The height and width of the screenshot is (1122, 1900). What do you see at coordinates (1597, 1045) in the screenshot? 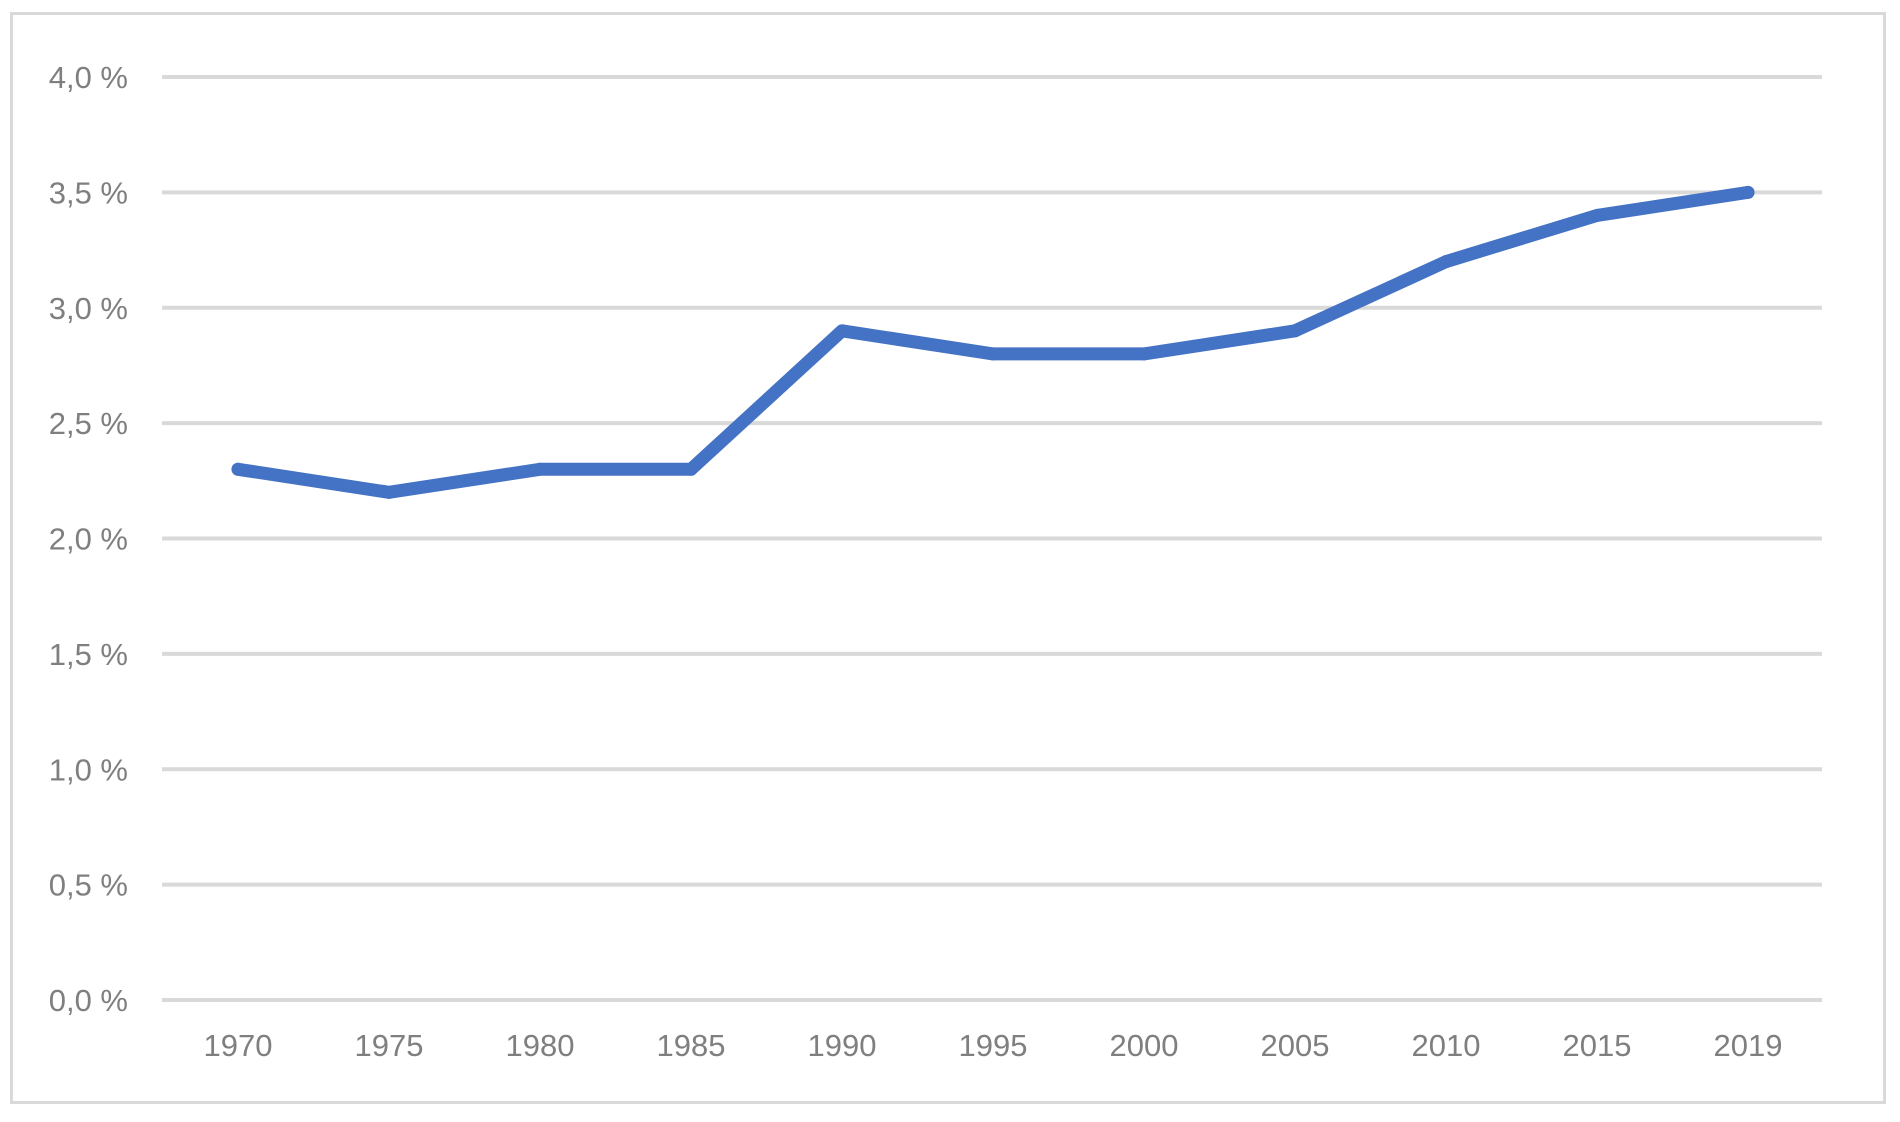
I see `x-tick-label: 2015` at bounding box center [1597, 1045].